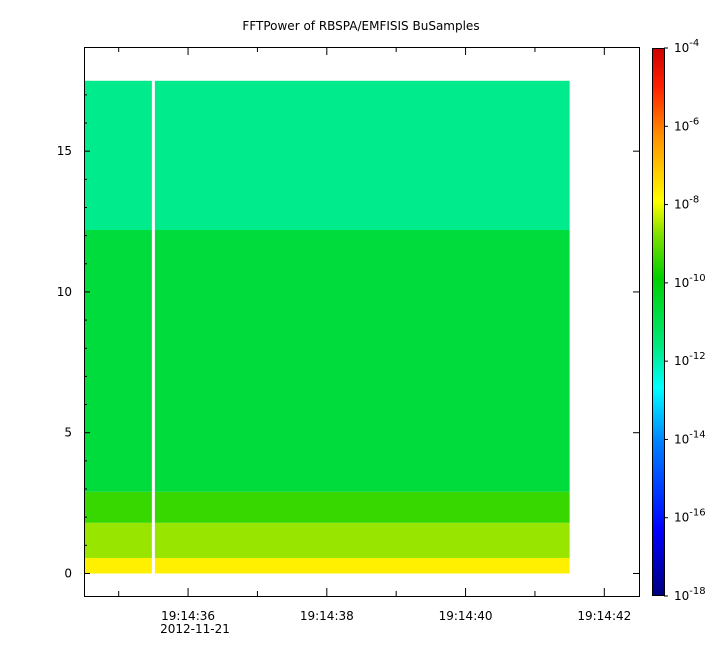 The width and height of the screenshot is (724, 656). Describe the element at coordinates (466, 616) in the screenshot. I see `x-tick-label: 19:14:40` at that location.